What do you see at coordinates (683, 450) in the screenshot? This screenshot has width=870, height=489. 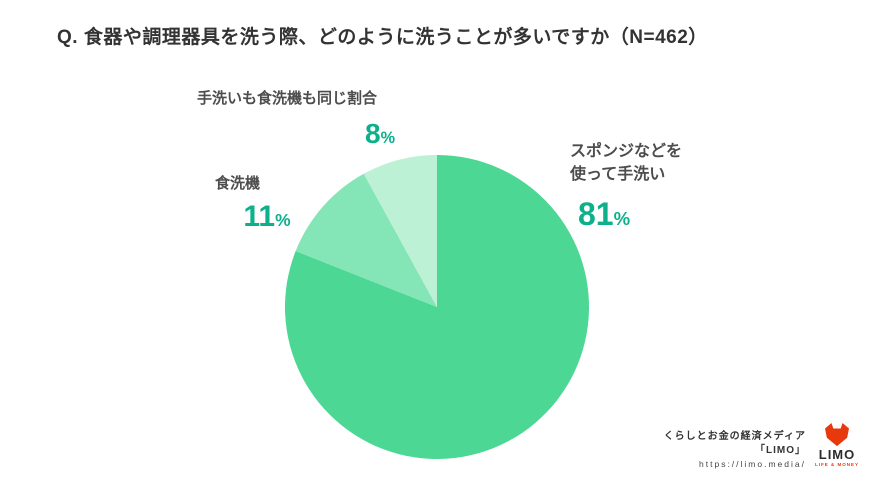 I see `publisher-credit: くらしとお金の経済メディア 「LIMO」 https://limo.media/` at bounding box center [683, 450].